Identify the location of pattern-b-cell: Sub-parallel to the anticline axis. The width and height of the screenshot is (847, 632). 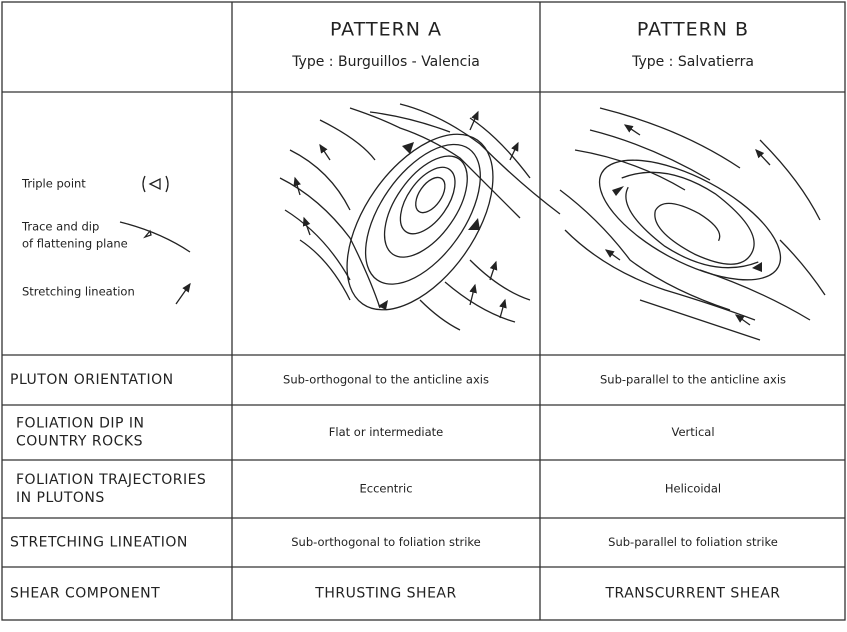
(693, 380).